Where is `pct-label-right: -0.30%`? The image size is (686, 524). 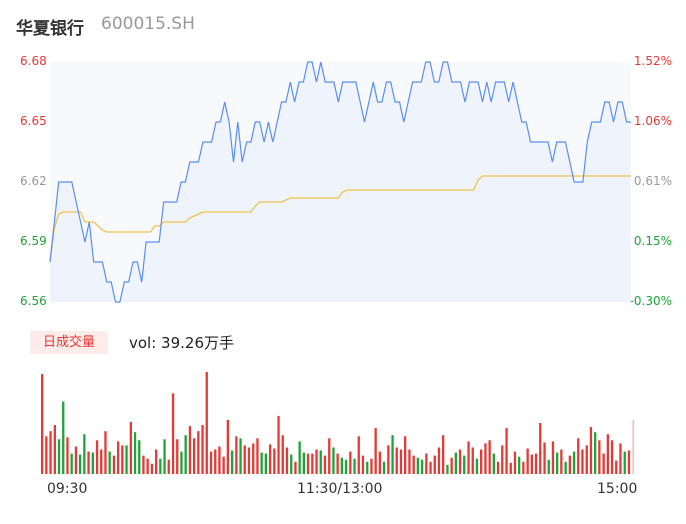 pct-label-right: -0.30% is located at coordinates (650, 301).